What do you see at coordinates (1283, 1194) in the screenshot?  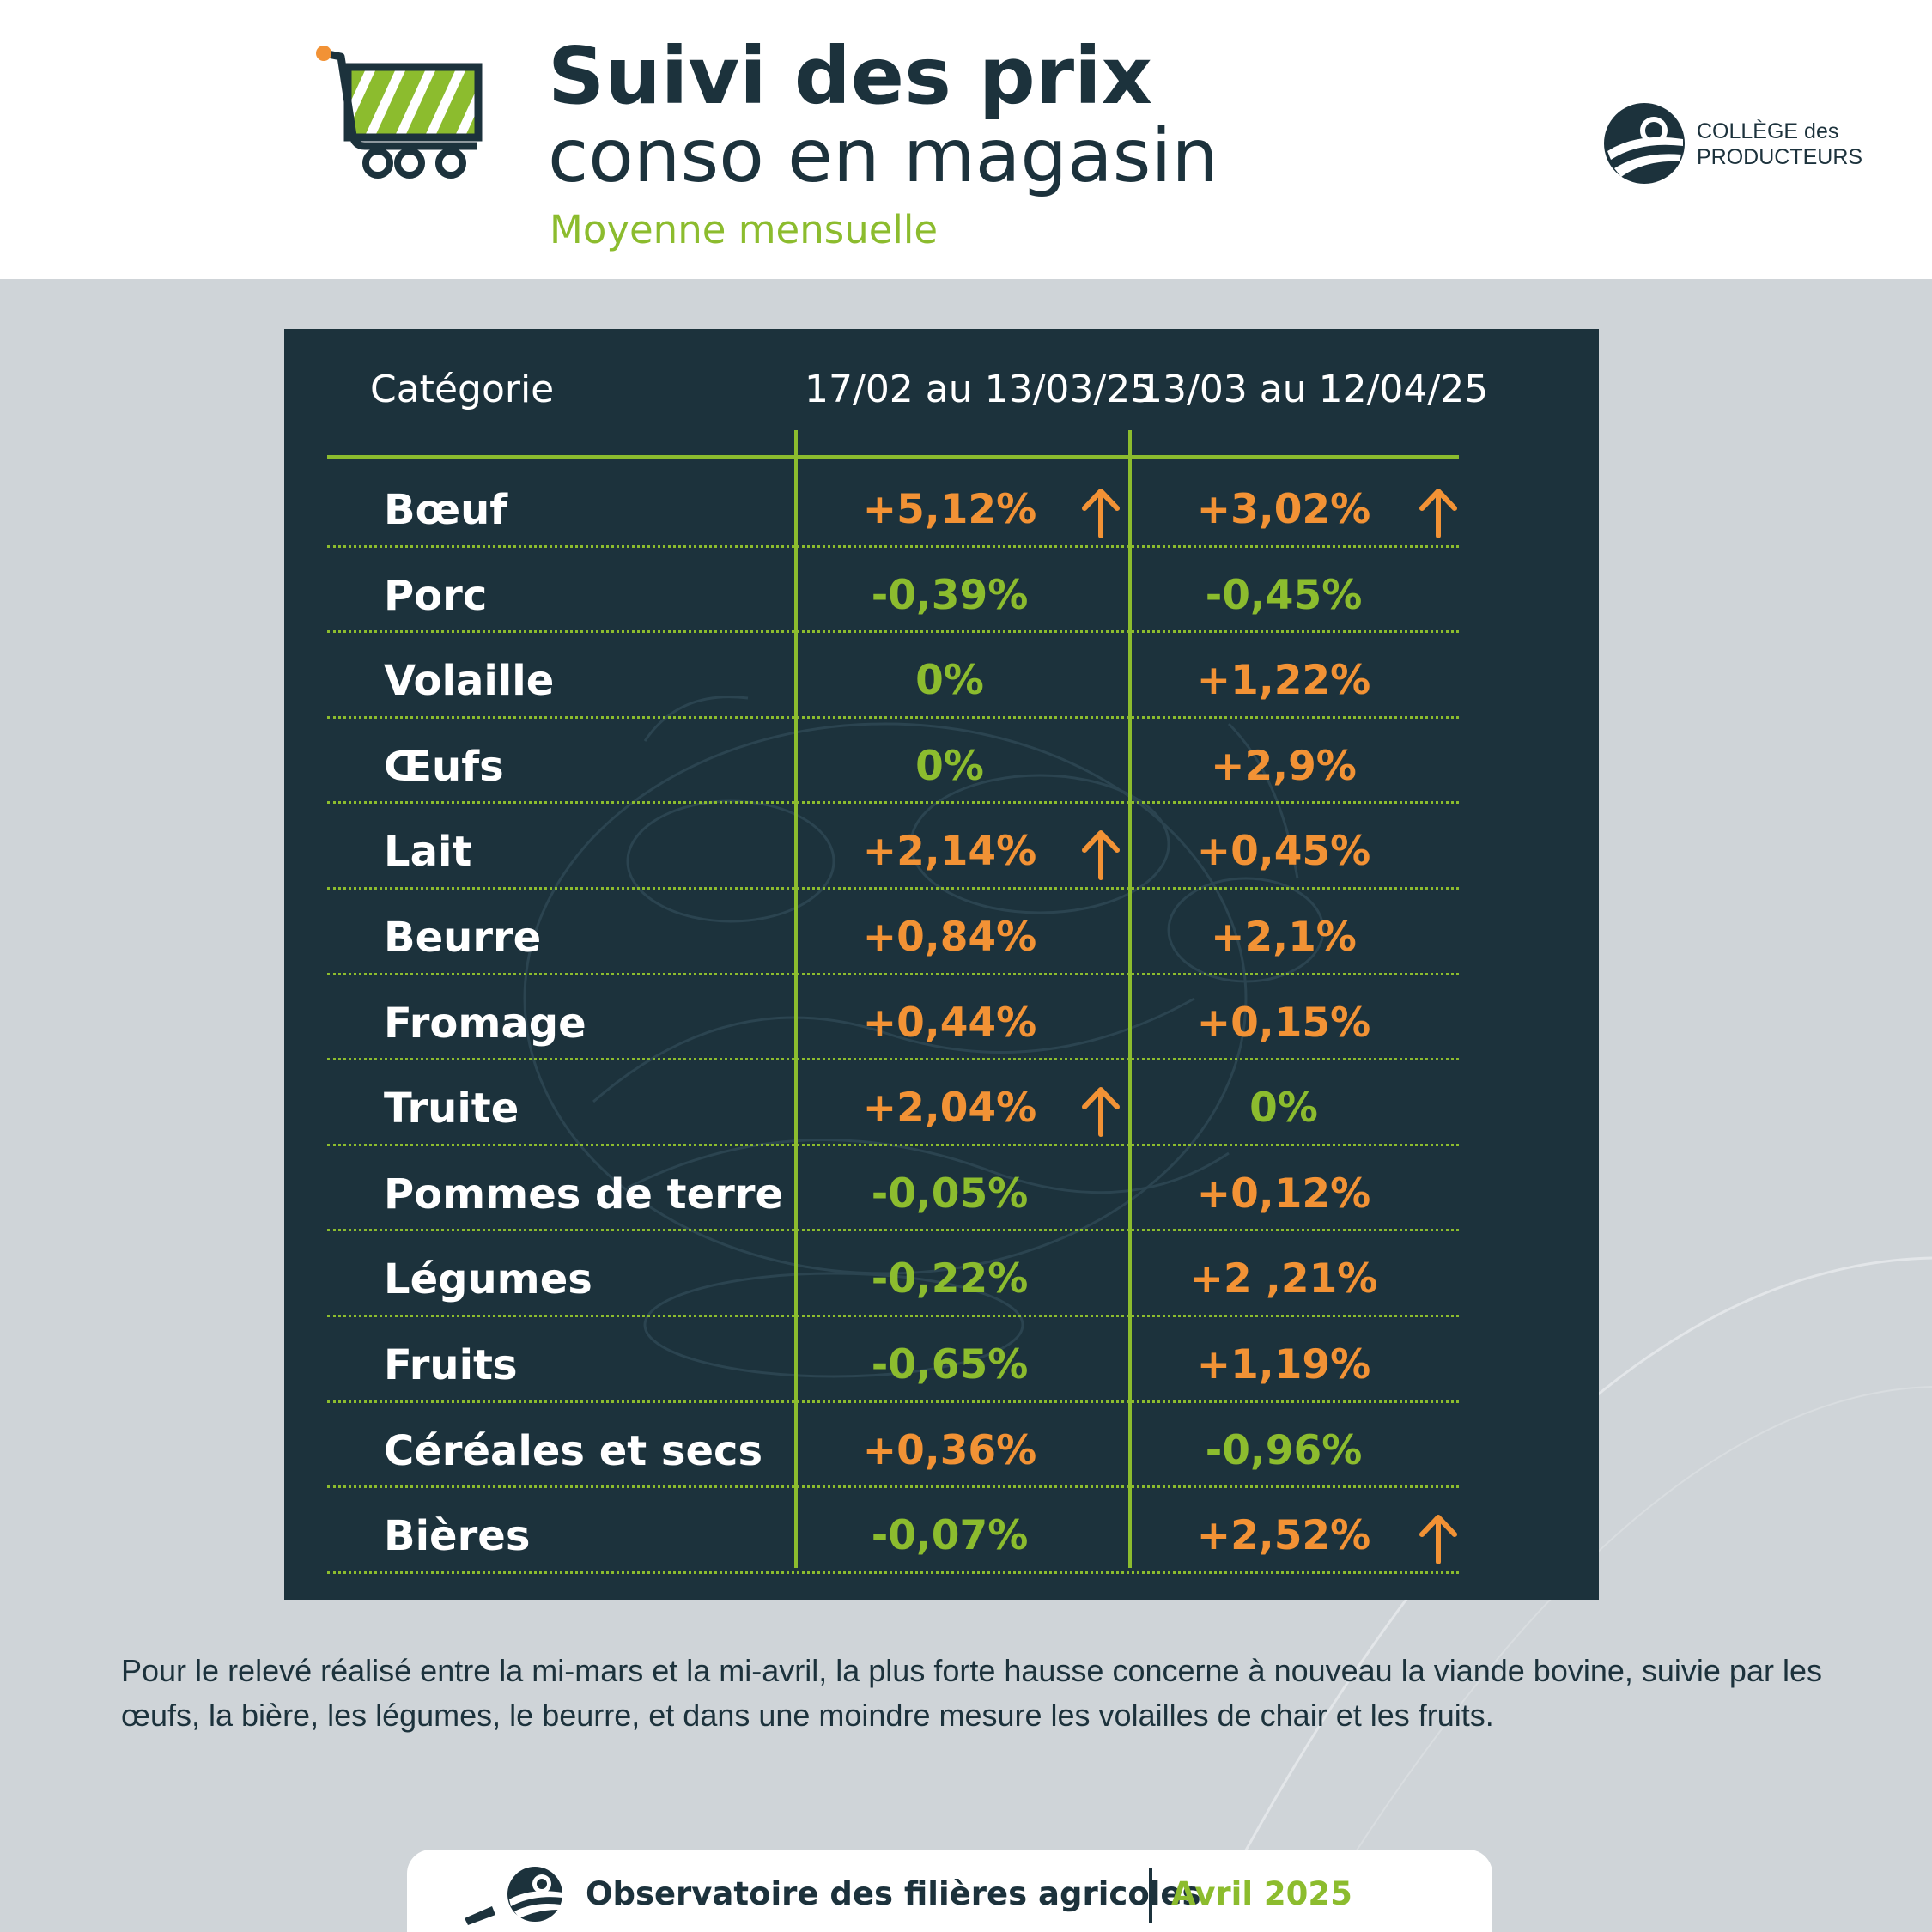 I see `row-value-period-2: +0,12%` at bounding box center [1283, 1194].